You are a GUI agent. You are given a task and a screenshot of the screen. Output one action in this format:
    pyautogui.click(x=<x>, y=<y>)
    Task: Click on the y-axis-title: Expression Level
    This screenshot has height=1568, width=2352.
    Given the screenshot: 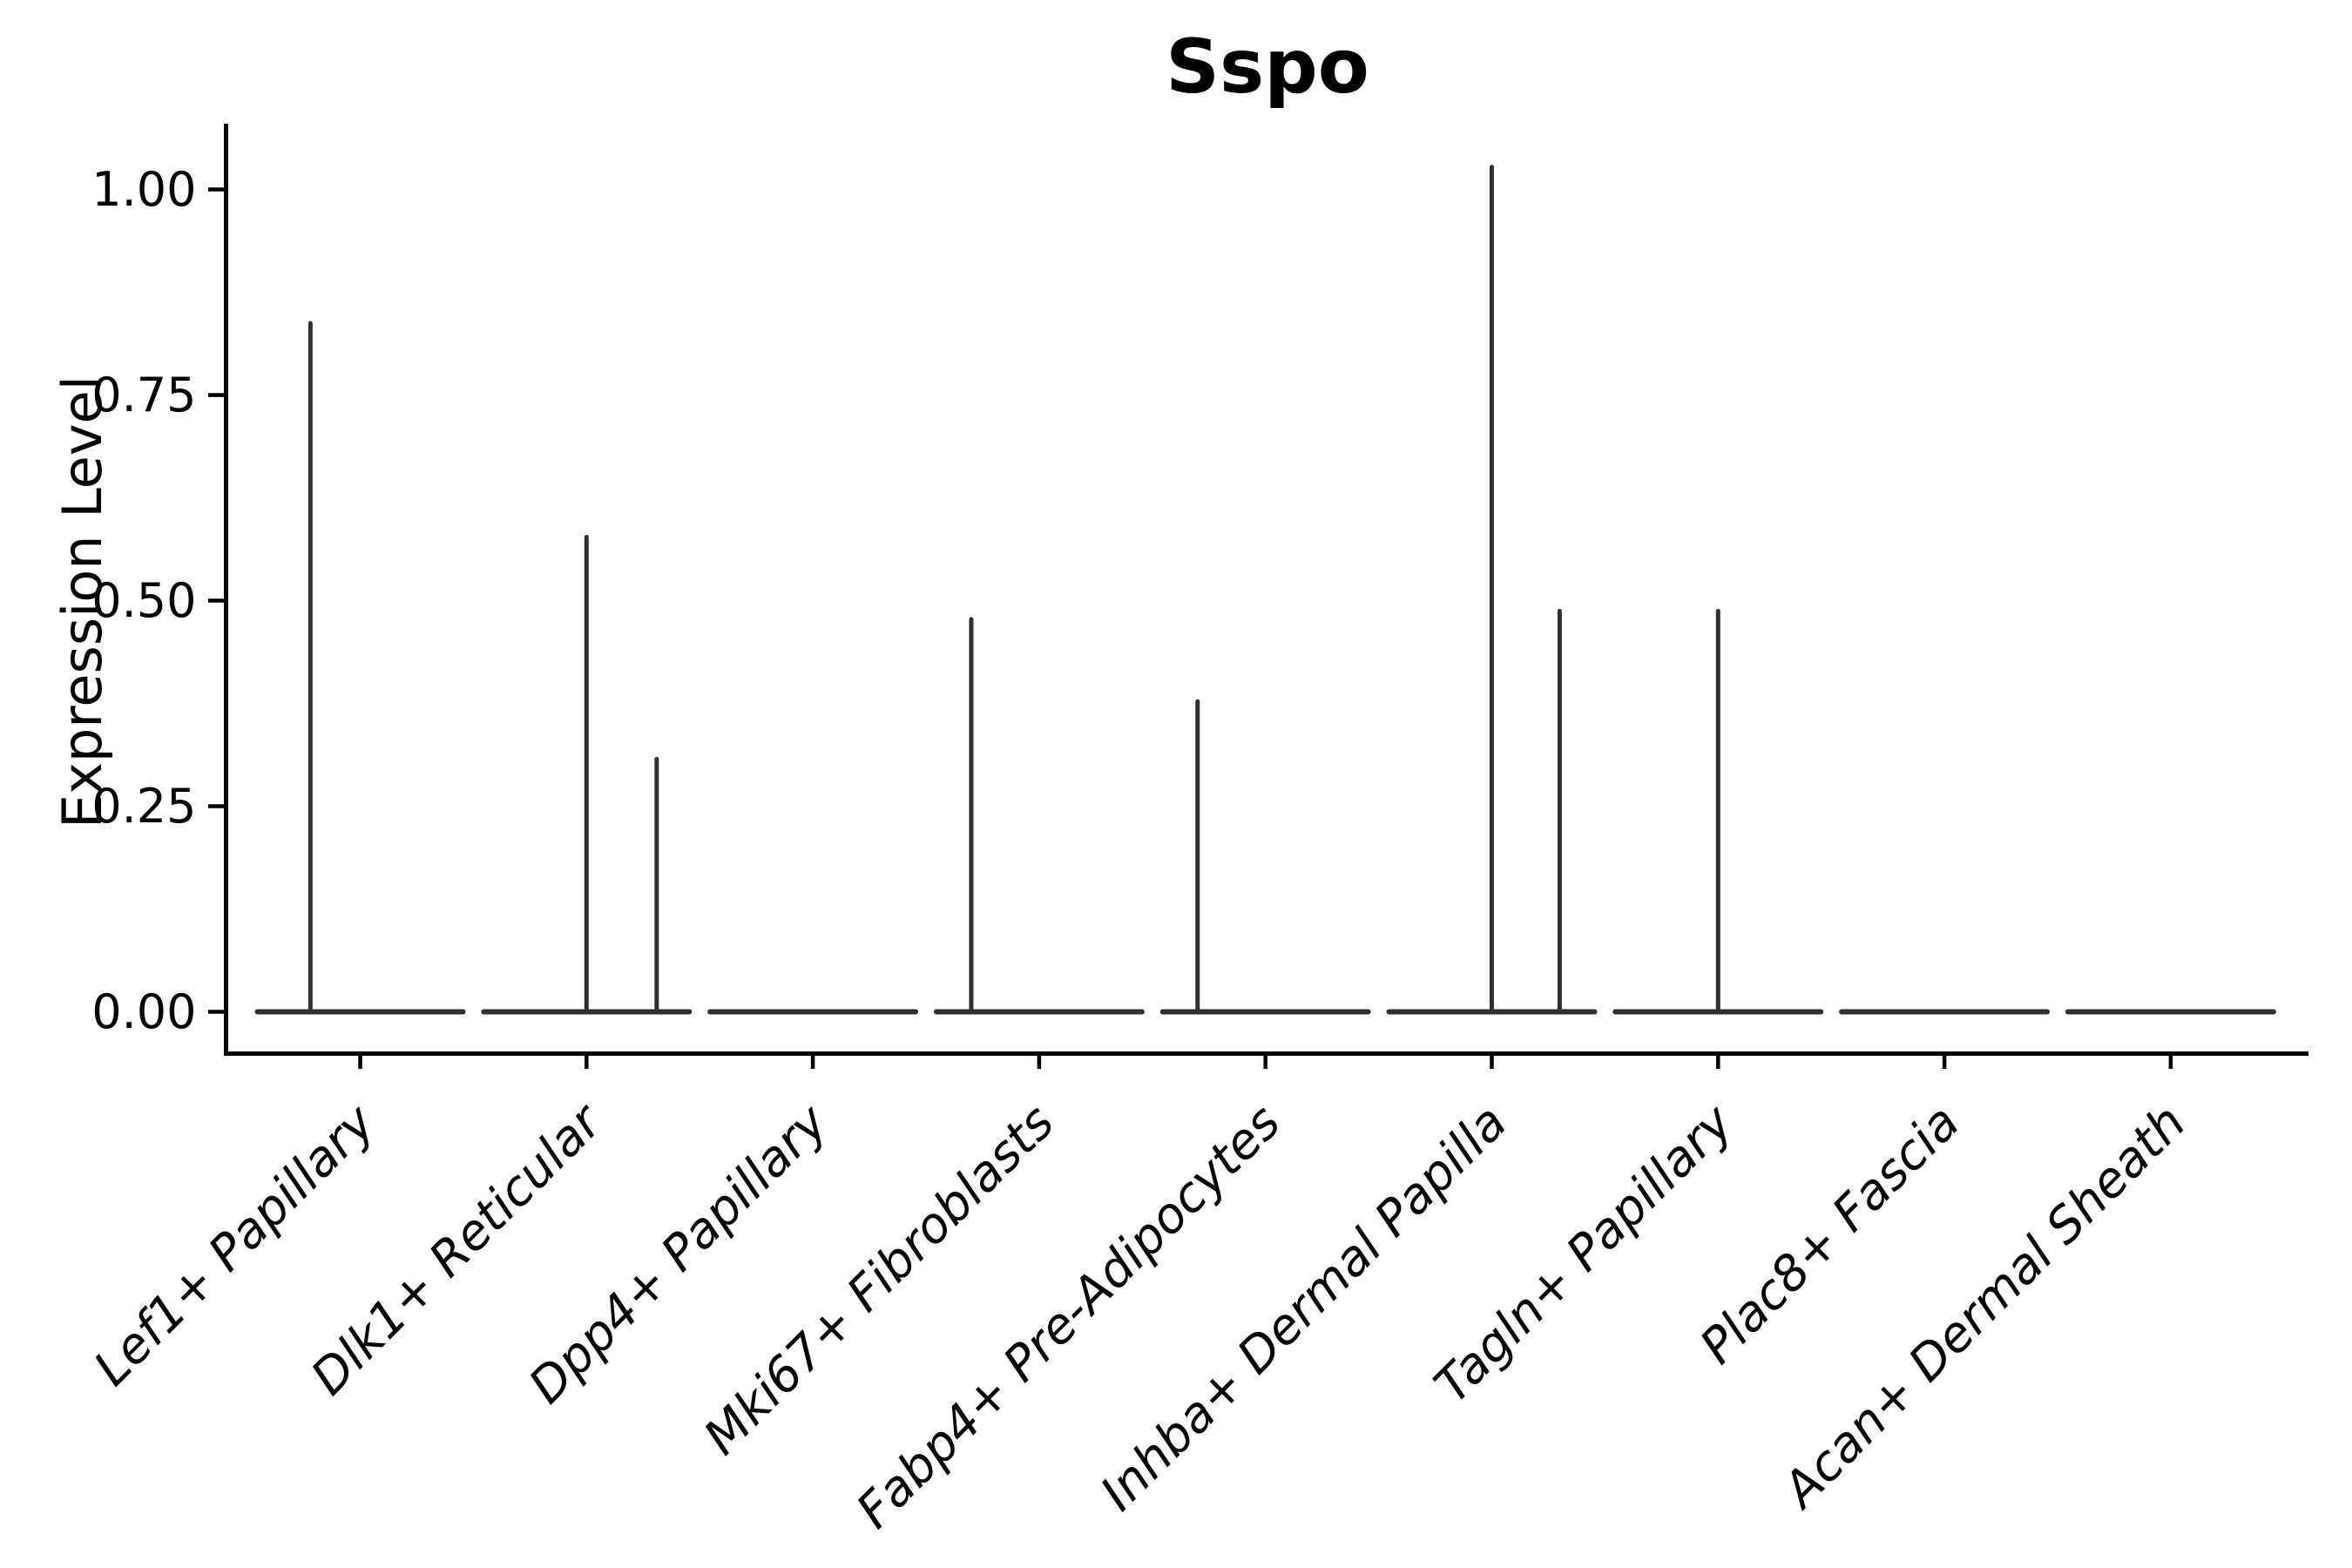 What is the action you would take?
    pyautogui.click(x=82, y=601)
    